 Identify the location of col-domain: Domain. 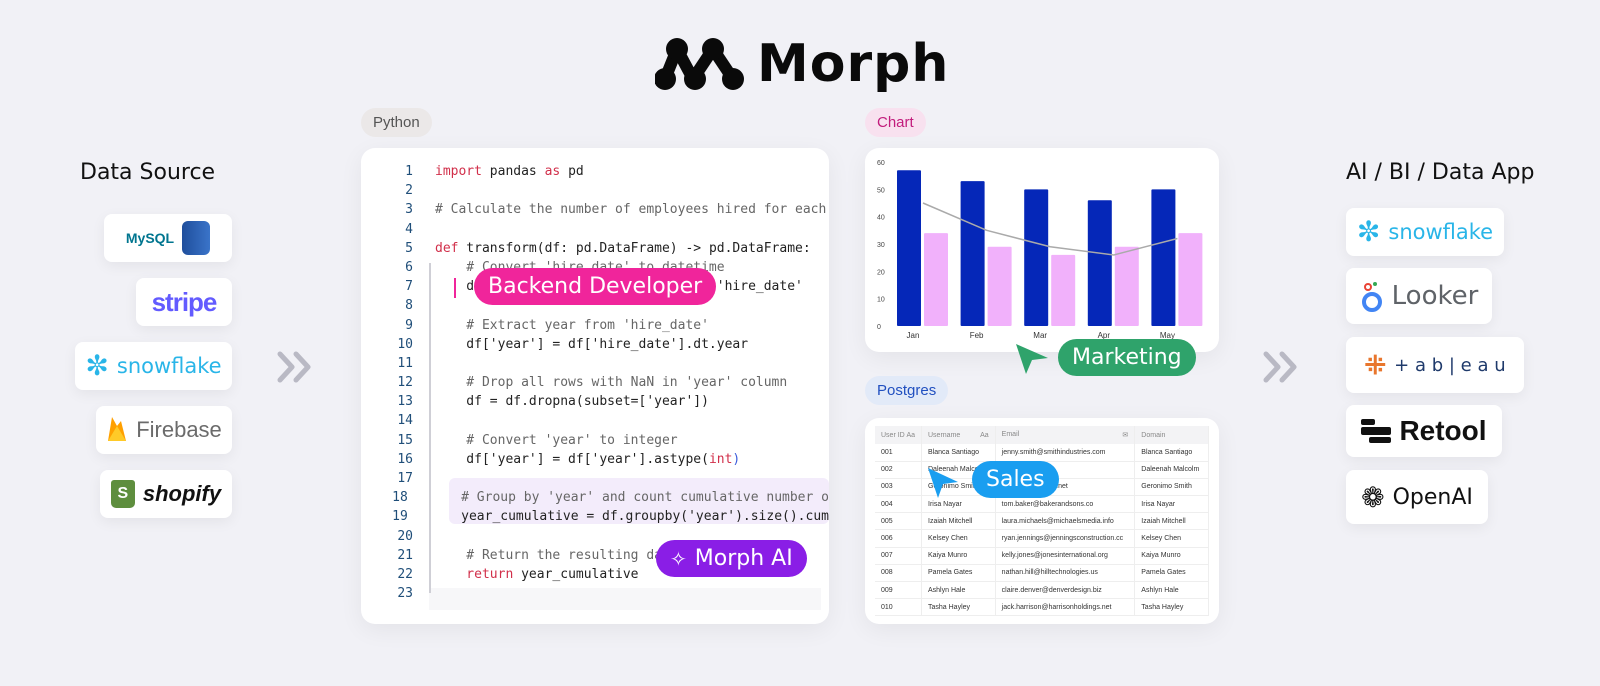
(1171, 435).